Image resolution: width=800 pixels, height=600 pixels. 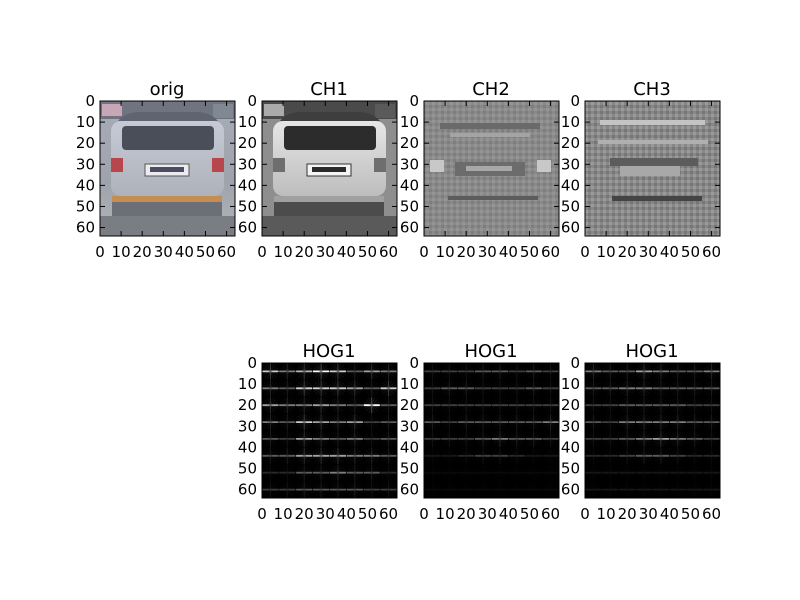 What do you see at coordinates (409, 206) in the screenshot?
I see `y-tick-label: 50` at bounding box center [409, 206].